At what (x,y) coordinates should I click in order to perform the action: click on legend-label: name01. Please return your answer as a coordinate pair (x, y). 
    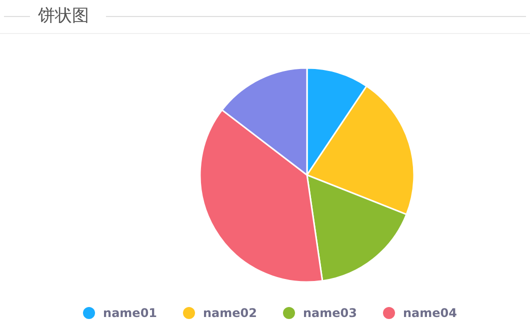
    Looking at the image, I should click on (130, 313).